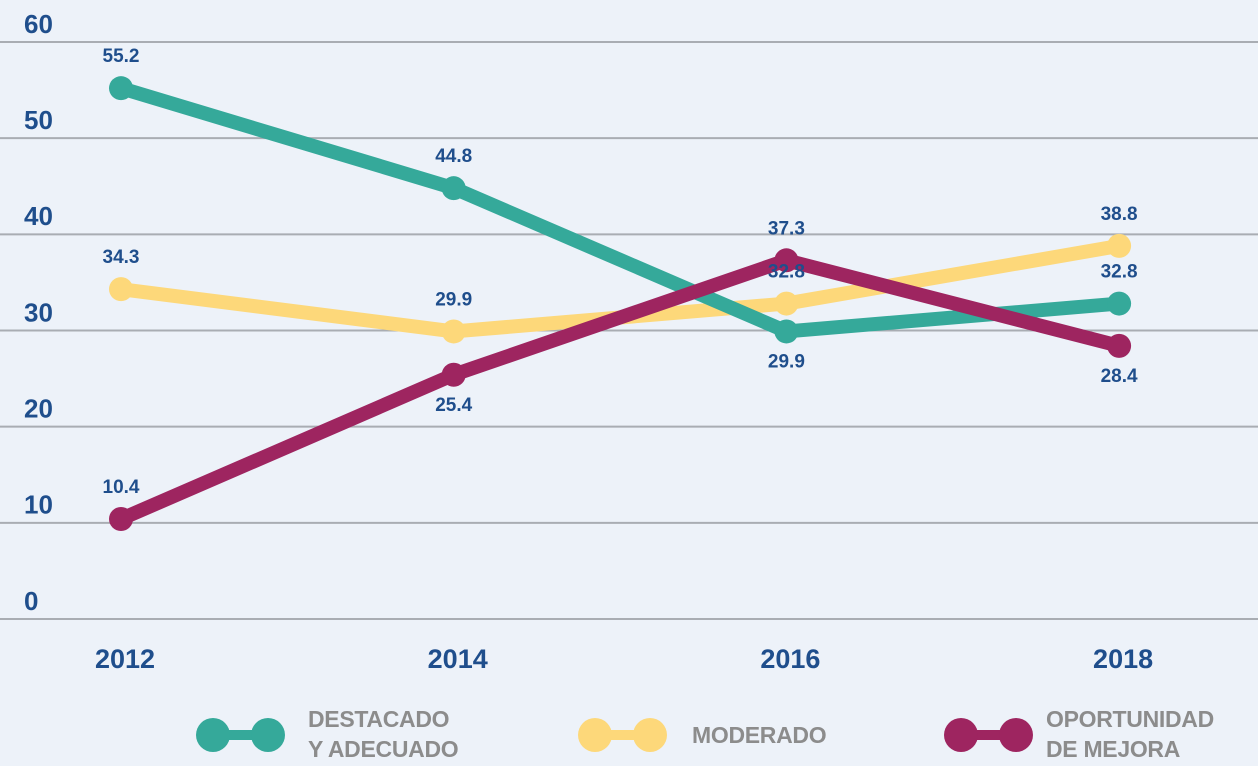 Image resolution: width=1258 pixels, height=766 pixels. I want to click on value-label: 37.3, so click(786, 228).